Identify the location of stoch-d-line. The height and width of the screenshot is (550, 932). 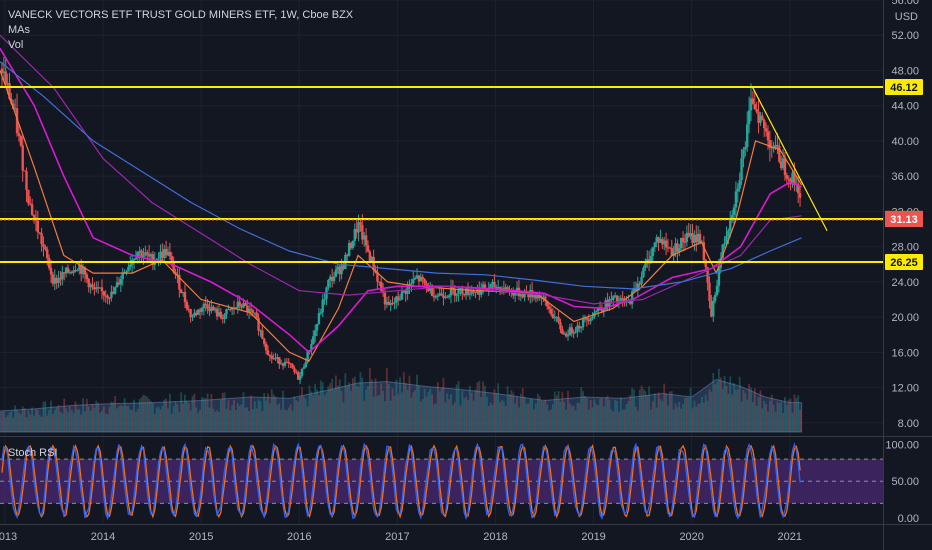
(401, 481).